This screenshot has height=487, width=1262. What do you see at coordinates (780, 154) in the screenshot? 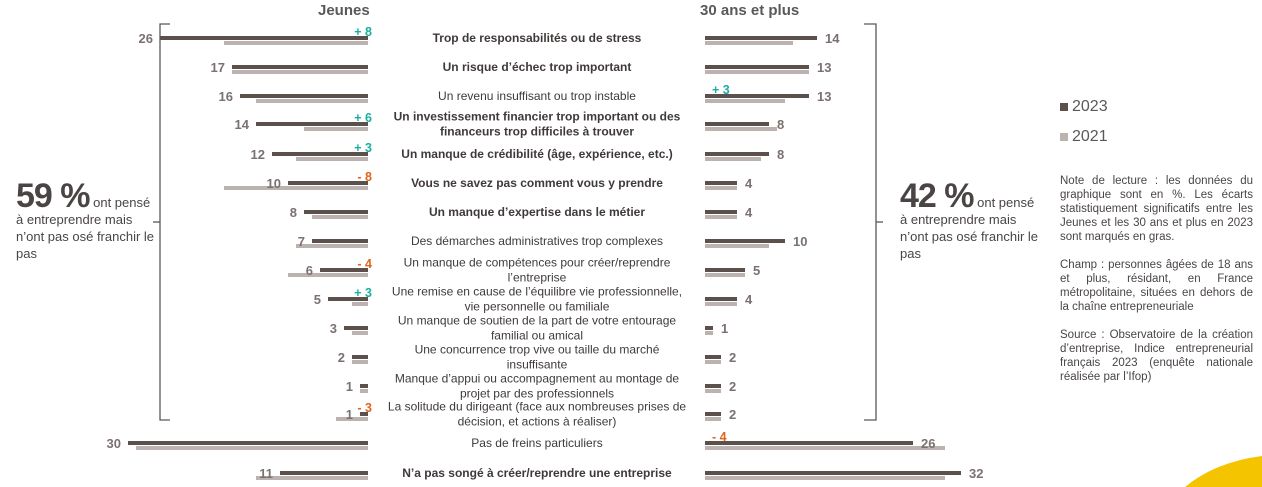
I see `value-30plus: 8` at bounding box center [780, 154].